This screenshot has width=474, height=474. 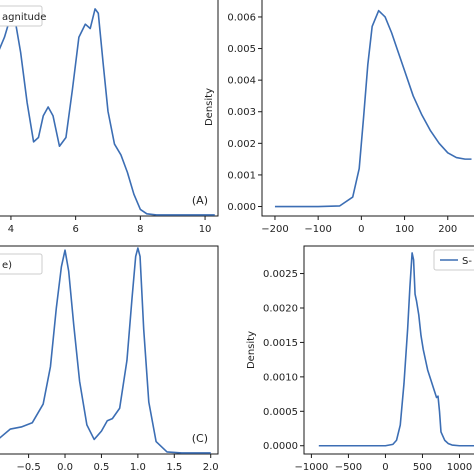 I want to click on legend: e), so click(x=21, y=264).